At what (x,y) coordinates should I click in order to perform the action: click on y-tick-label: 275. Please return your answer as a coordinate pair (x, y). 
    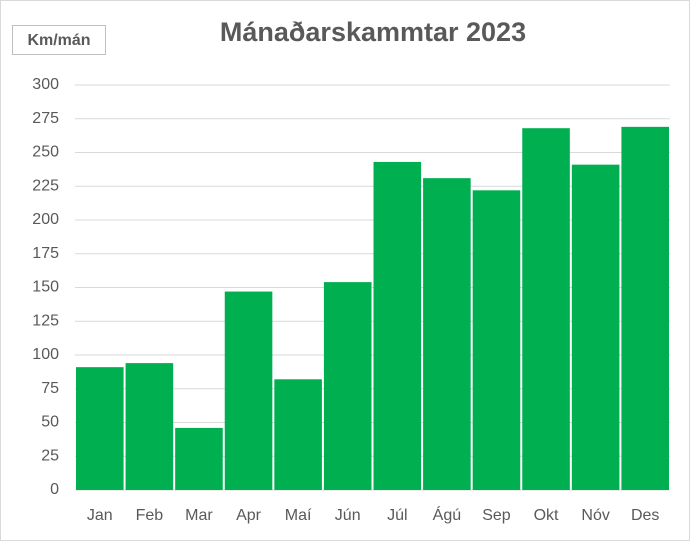
    Looking at the image, I should click on (45, 118).